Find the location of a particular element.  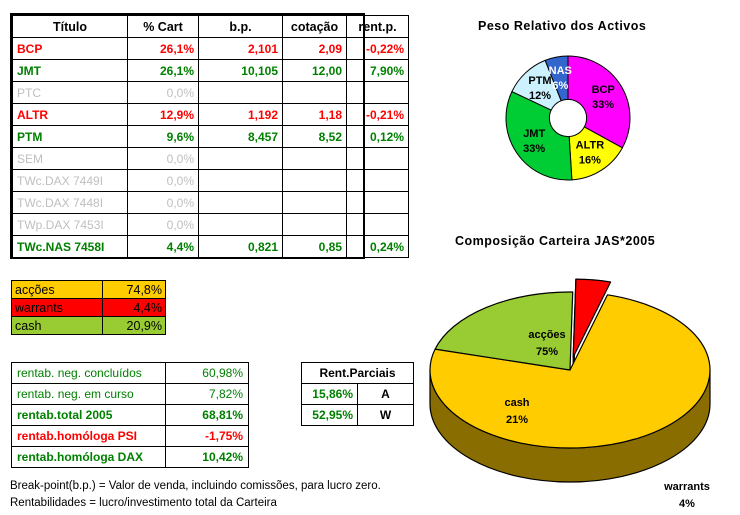

cell-titulo: TWp.DAX 7453I is located at coordinates (70, 224).